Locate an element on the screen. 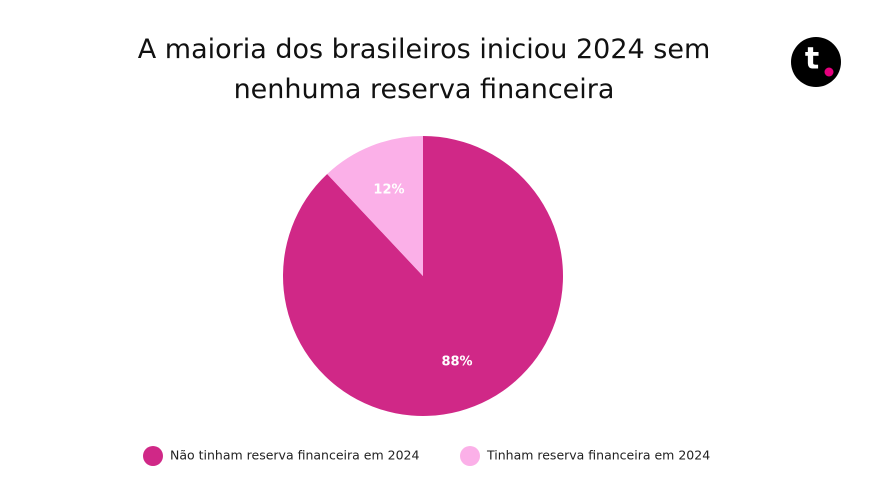 This screenshot has height=500, width=888. legend-label: Não tinham reserva financeira em 2024 is located at coordinates (294, 455).